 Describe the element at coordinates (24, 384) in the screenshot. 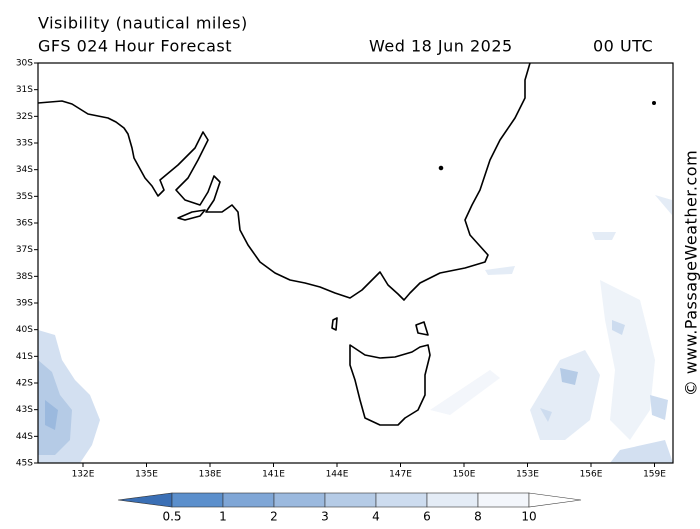

I see `lat-label: 42S` at that location.